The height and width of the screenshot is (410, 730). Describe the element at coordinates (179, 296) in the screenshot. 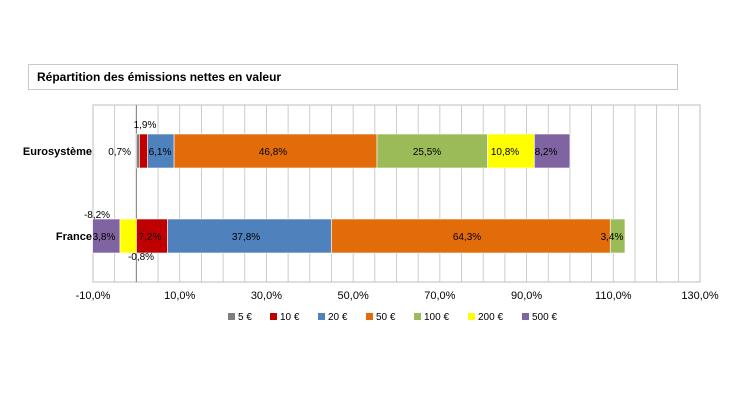

I see `x-tick-label: 10,0%` at that location.